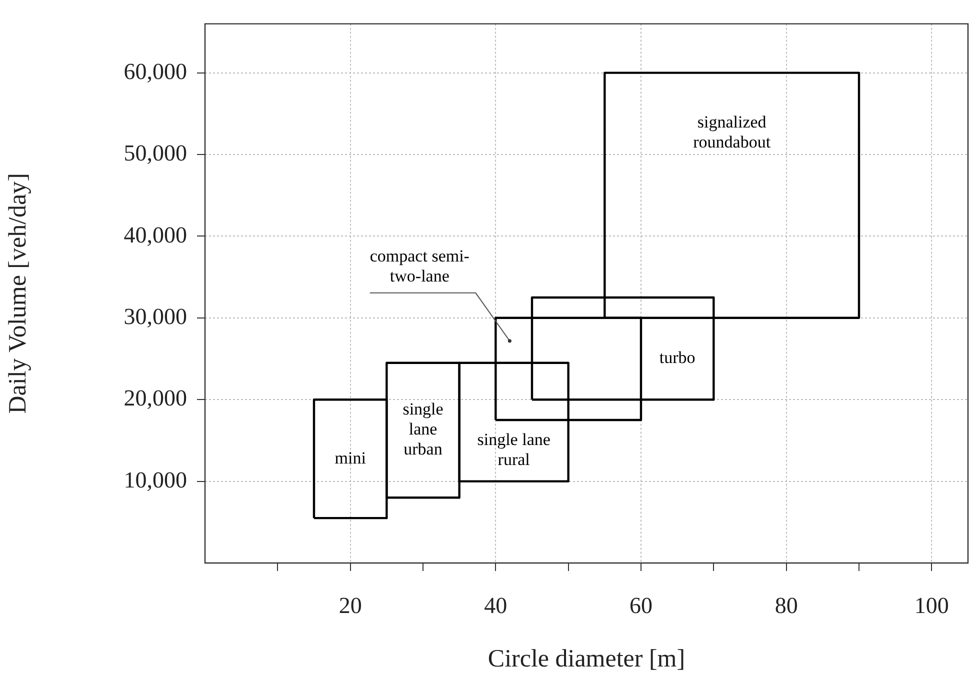  What do you see at coordinates (155, 398) in the screenshot?
I see `y-tick-label: 20,000` at bounding box center [155, 398].